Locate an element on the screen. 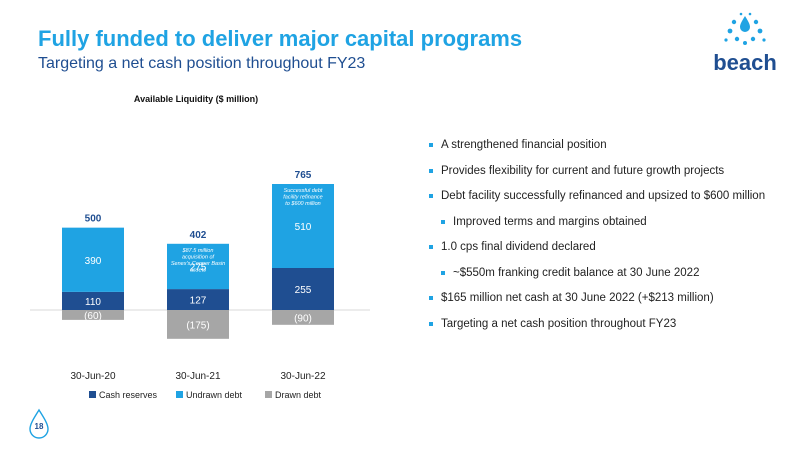 The image size is (800, 450). segment-value-label: (60) is located at coordinates (93, 316).